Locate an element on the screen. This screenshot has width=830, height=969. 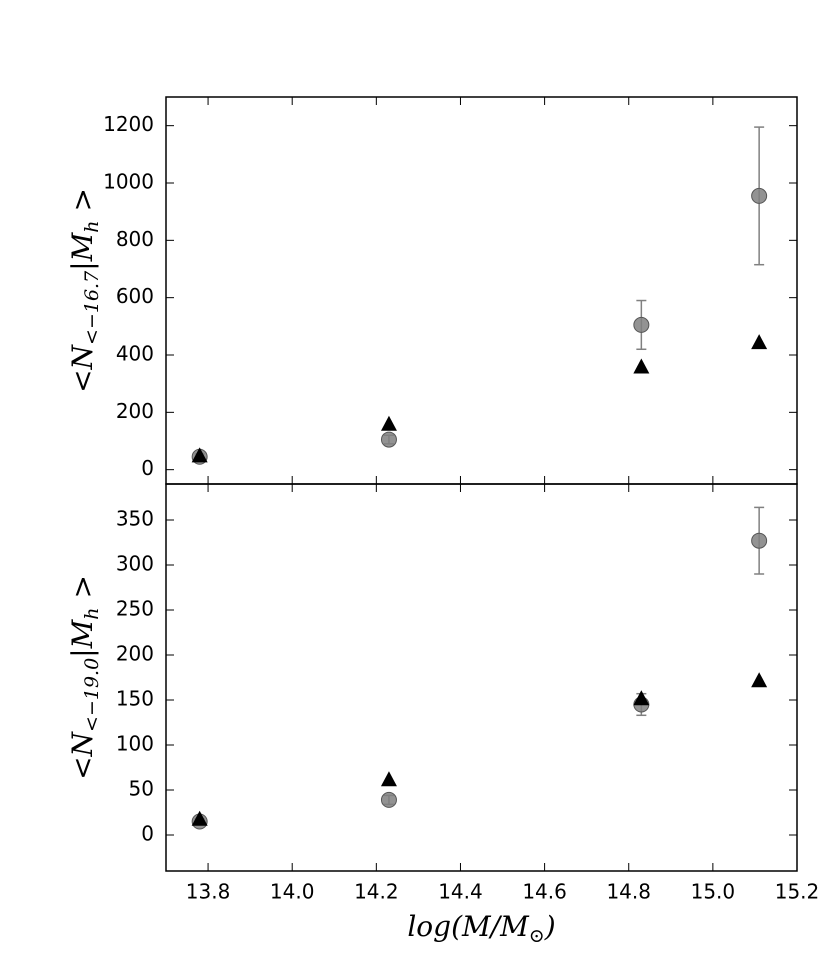
label-subscript: <−16.7 is located at coordinates (92, 307).